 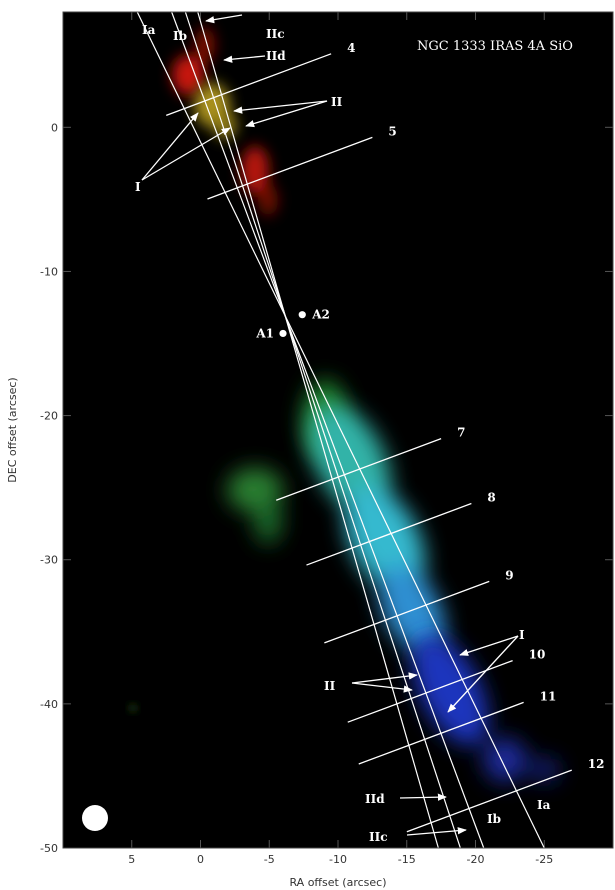 What do you see at coordinates (49, 704) in the screenshot?
I see `y-tick-label: -40` at bounding box center [49, 704].